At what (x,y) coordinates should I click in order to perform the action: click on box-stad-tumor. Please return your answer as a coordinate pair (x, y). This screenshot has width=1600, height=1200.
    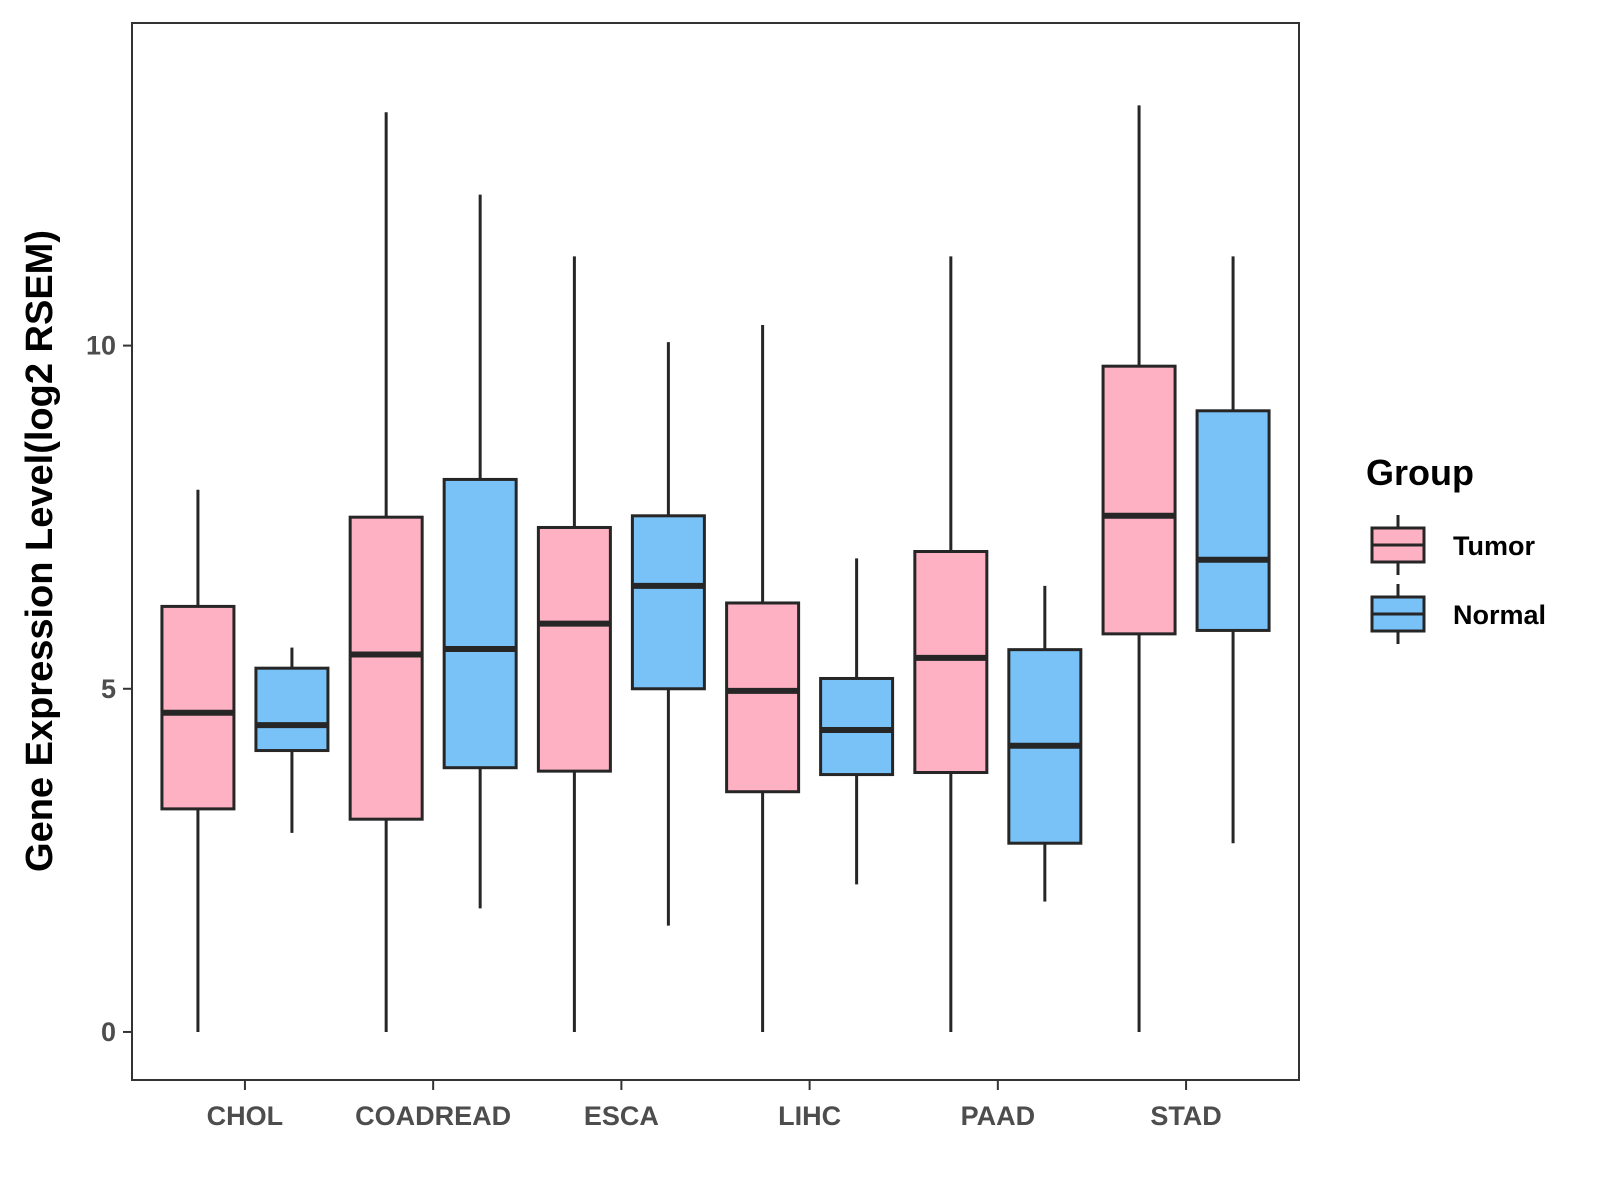
    Looking at the image, I should click on (1139, 568).